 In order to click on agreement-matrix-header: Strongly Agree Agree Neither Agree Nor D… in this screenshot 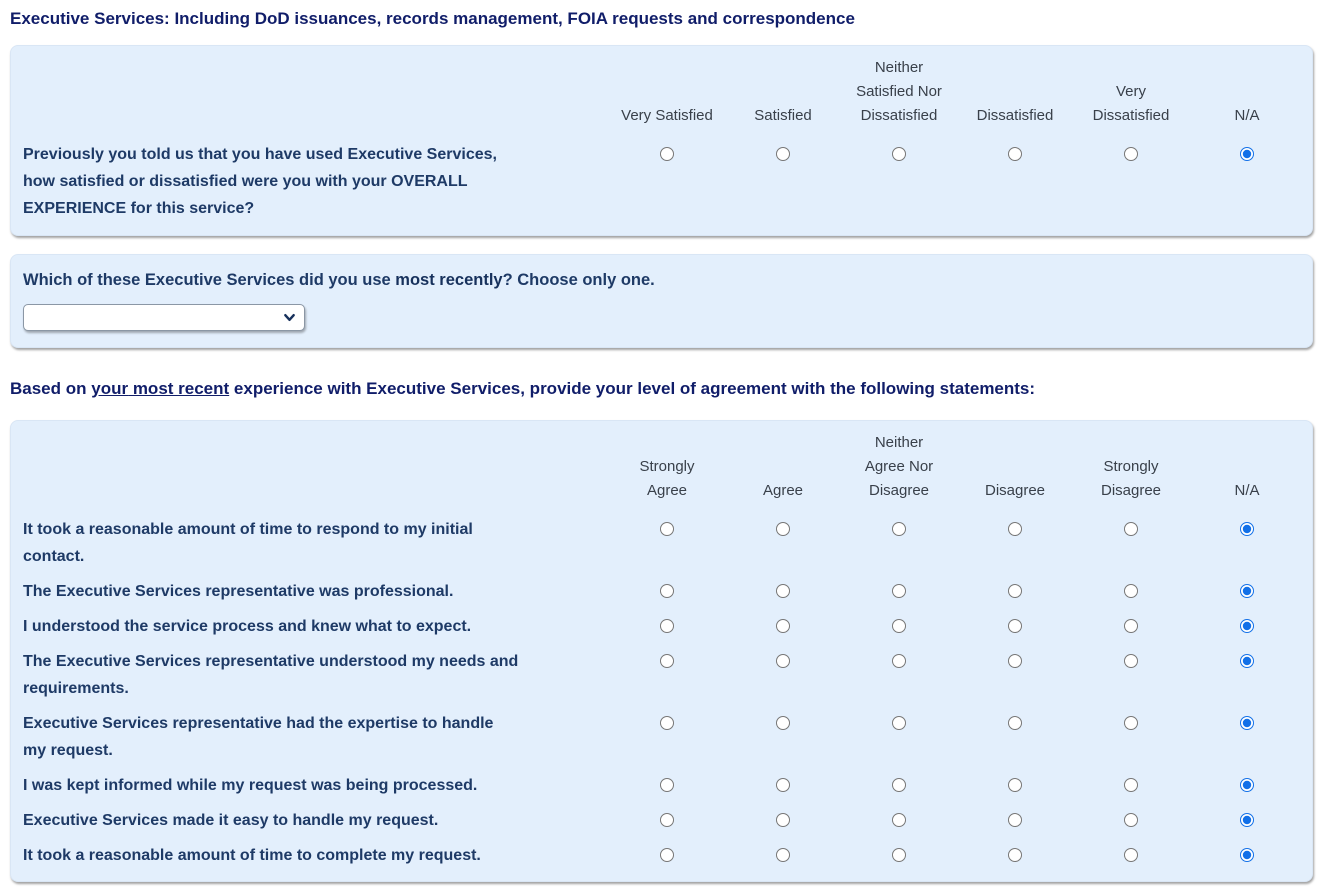, I will do `click(663, 467)`.